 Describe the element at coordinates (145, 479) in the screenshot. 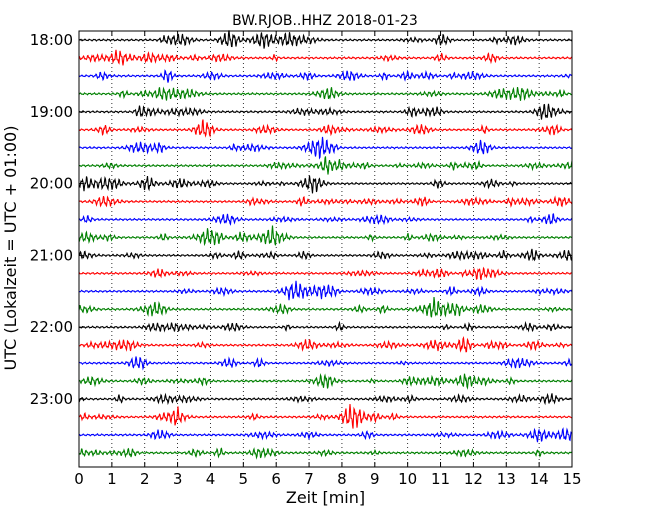

I see `x-tick-label: 2` at that location.